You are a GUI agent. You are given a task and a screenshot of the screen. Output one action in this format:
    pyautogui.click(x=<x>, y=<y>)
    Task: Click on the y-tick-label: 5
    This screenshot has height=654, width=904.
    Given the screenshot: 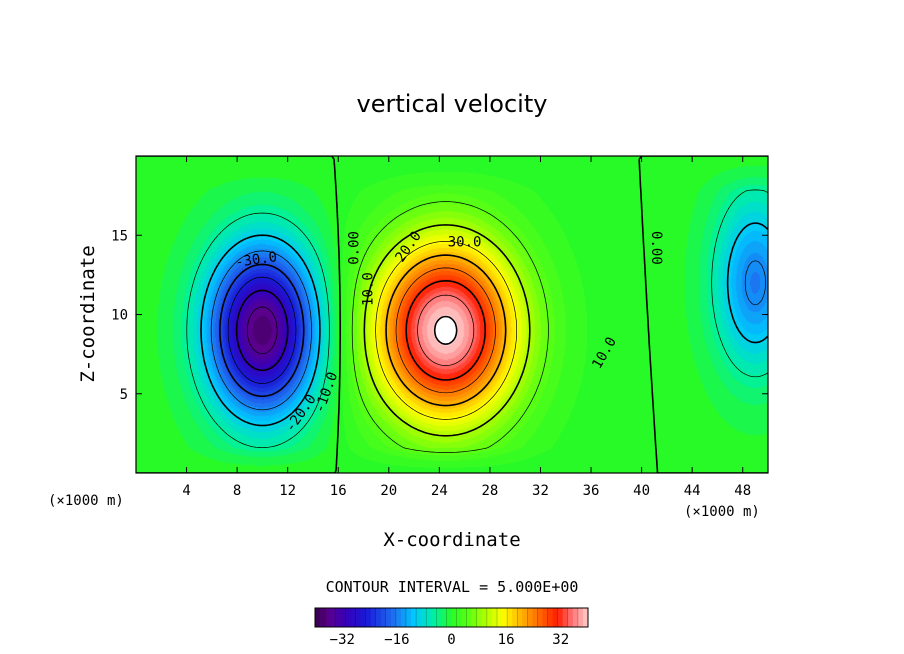 What is the action you would take?
    pyautogui.click(x=124, y=395)
    